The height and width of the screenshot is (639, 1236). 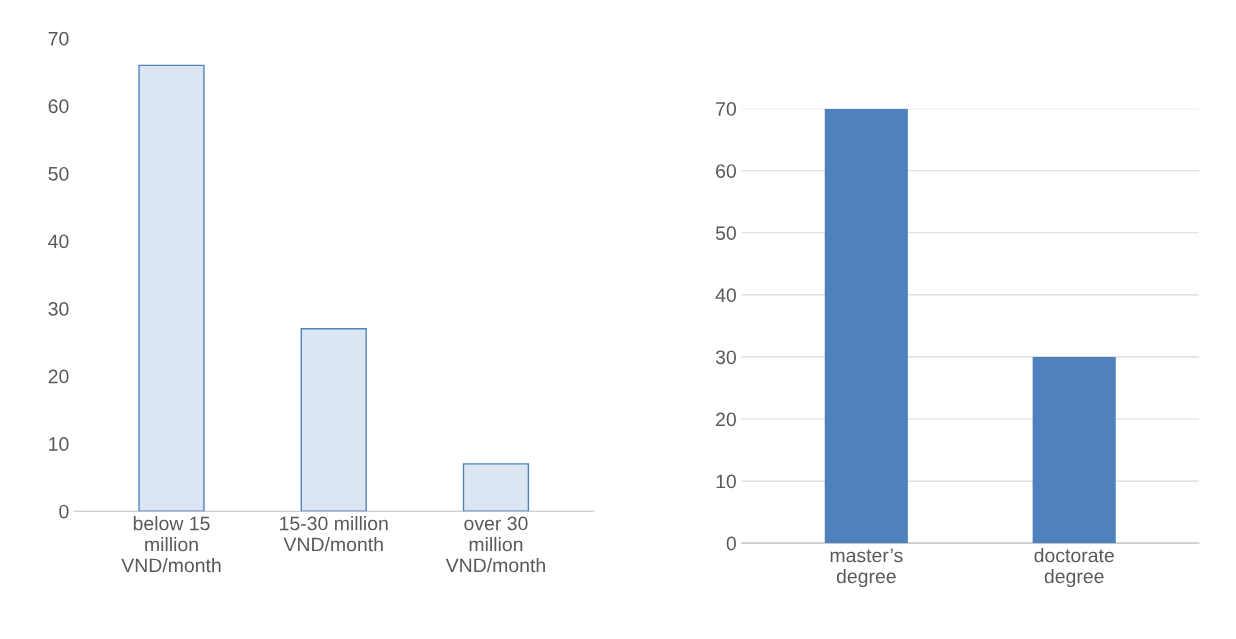 What do you see at coordinates (866, 568) in the screenshot?
I see `x-tick-label: master’s degree` at bounding box center [866, 568].